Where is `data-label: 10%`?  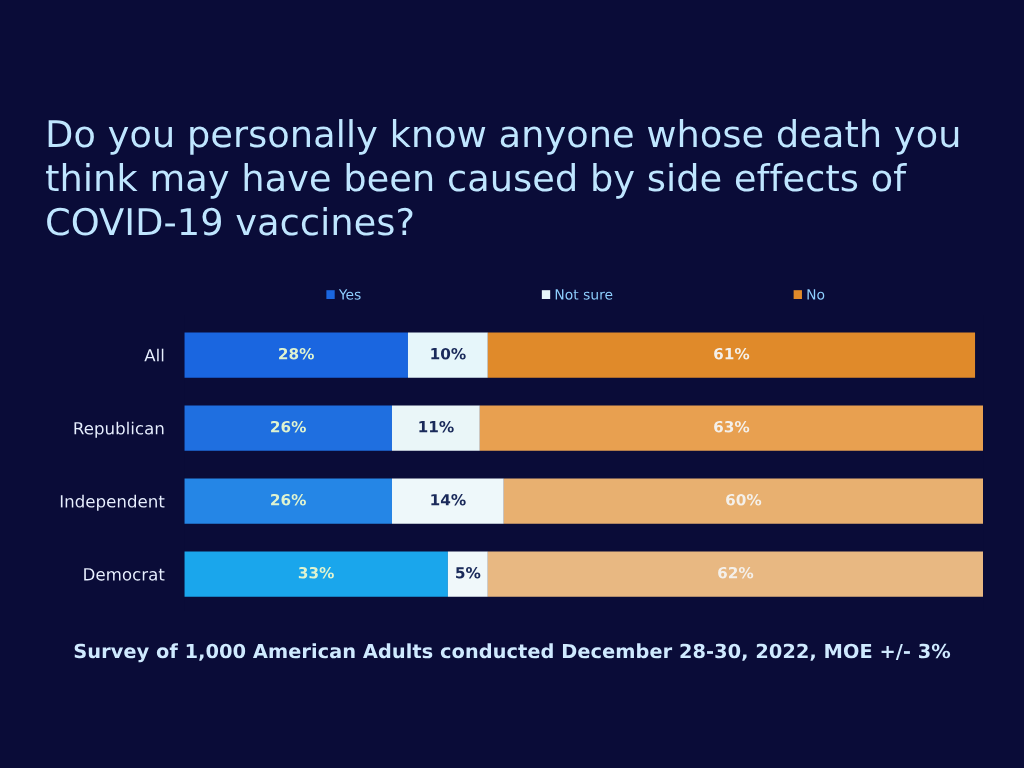 data-label: 10% is located at coordinates (448, 353).